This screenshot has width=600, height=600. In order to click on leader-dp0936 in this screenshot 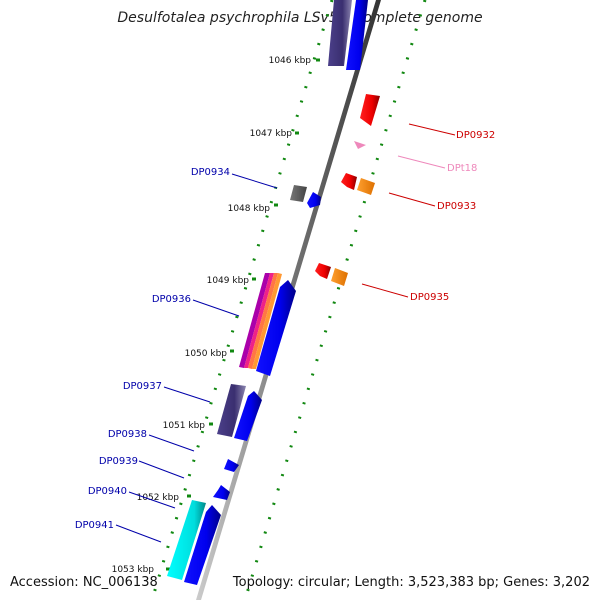, I will do `click(216, 308)`.